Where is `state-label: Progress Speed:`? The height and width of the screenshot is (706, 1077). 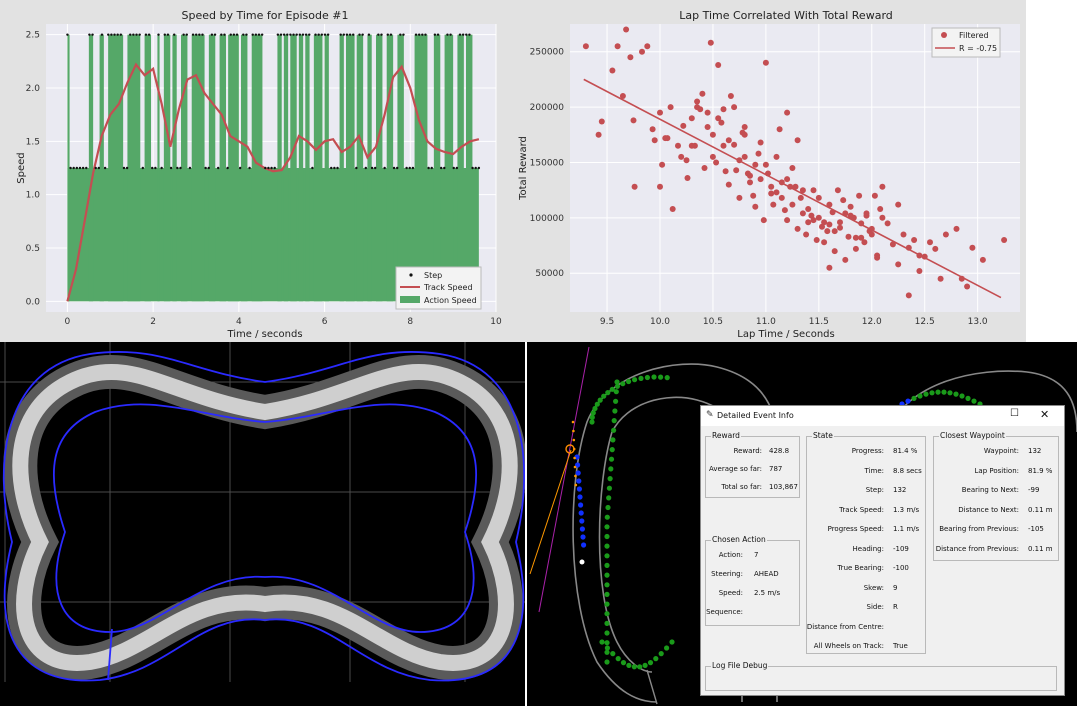 state-label: Progress Speed: is located at coordinates (855, 529).